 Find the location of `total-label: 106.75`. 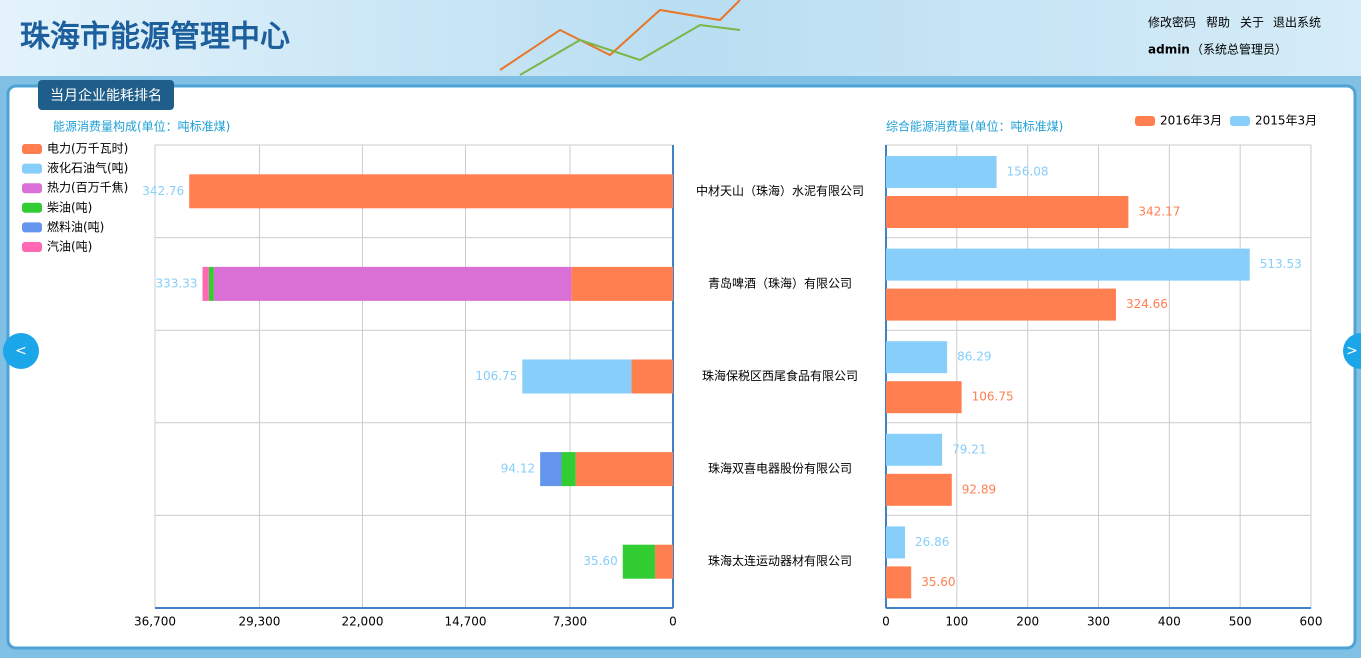

total-label: 106.75 is located at coordinates (496, 376).